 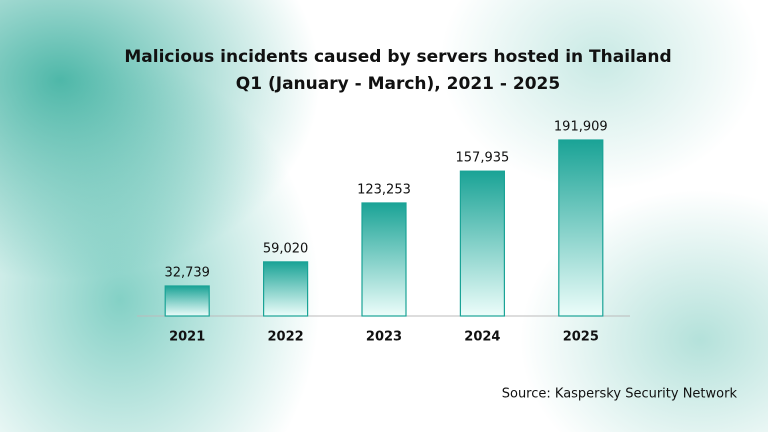 I want to click on value-label: 59,020, so click(x=286, y=248).